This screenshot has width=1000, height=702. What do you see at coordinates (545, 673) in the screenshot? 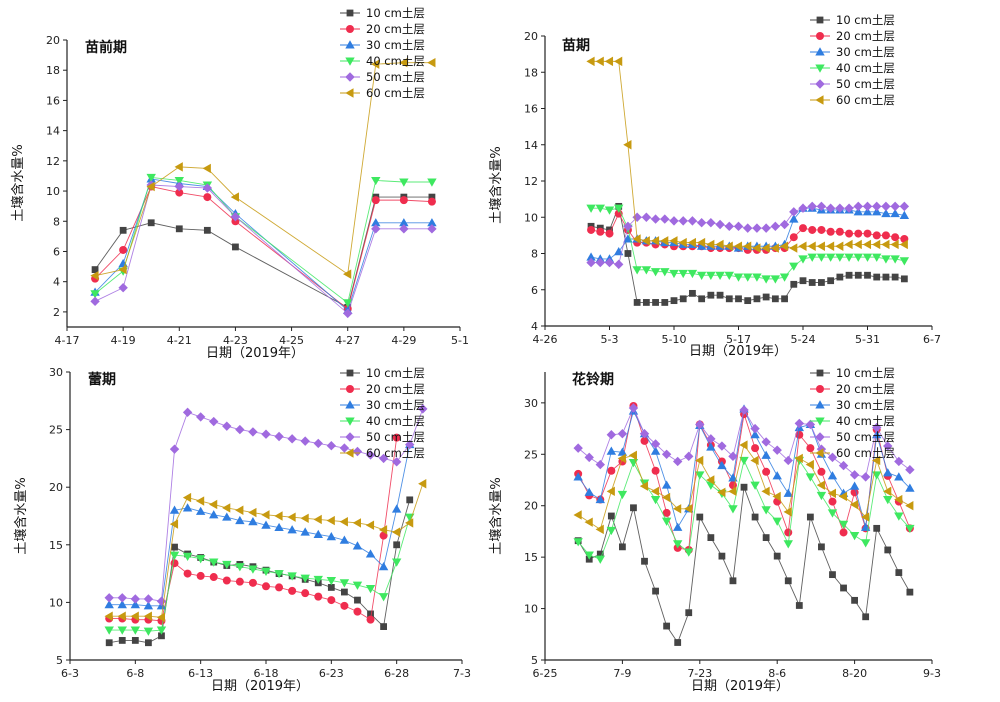
I see `x-tick-label: 6-25` at bounding box center [545, 673].